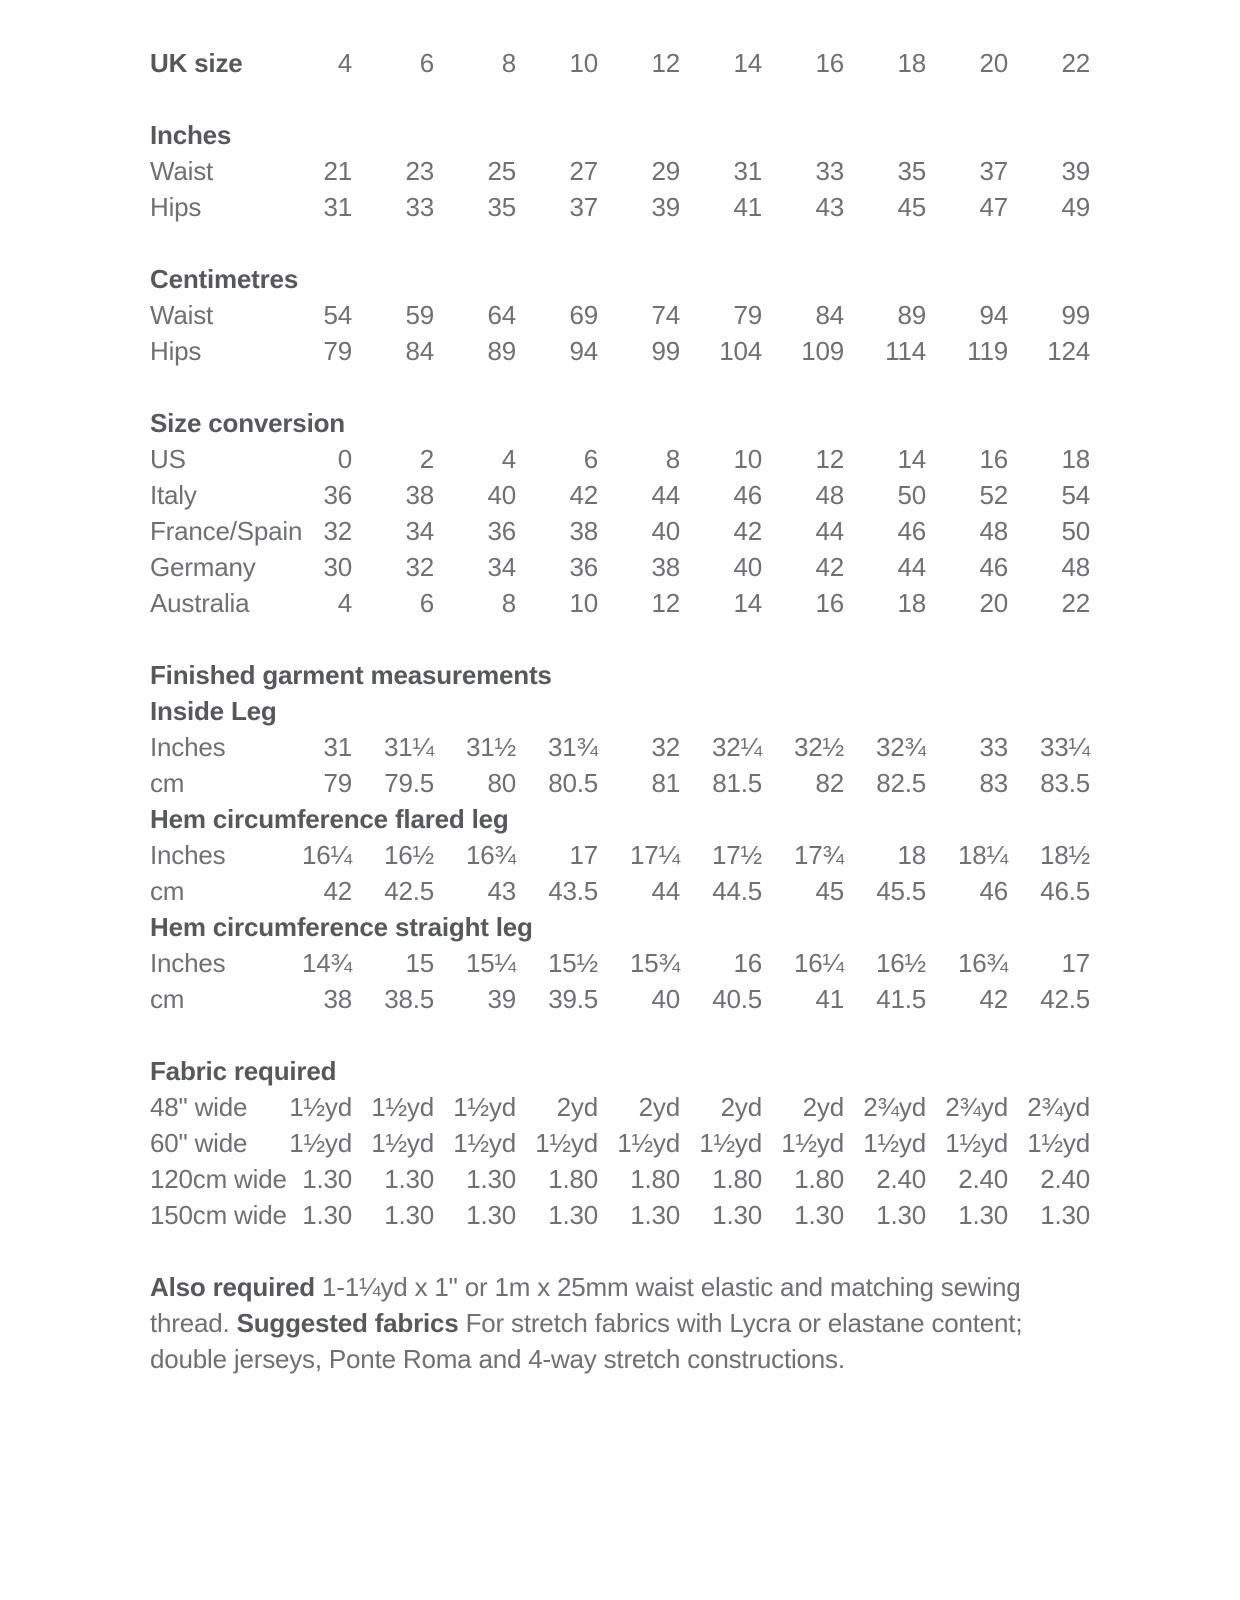 This screenshot has height=1600, width=1240. I want to click on cell: 17¾, so click(818, 855).